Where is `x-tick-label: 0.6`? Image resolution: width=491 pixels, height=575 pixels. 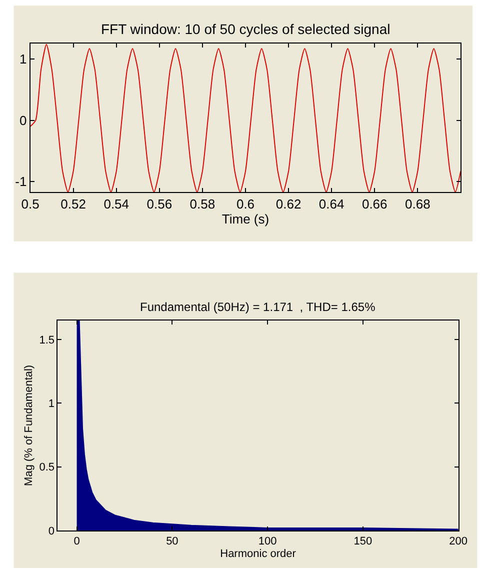 x-tick-label: 0.6 is located at coordinates (245, 204).